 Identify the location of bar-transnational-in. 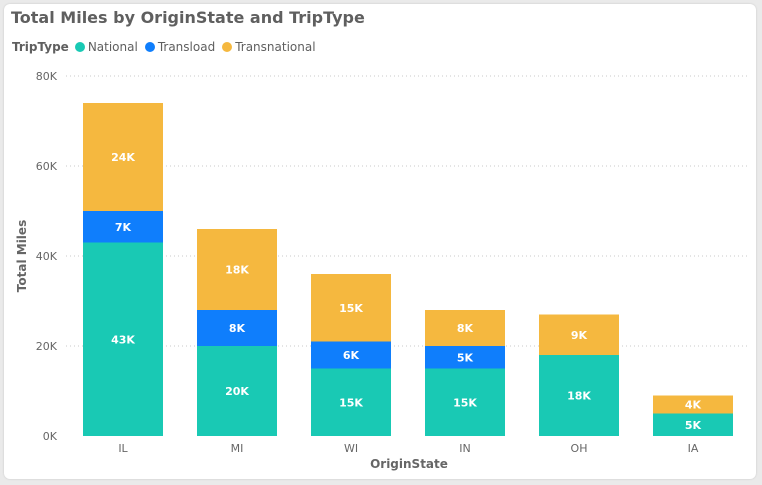
(465, 328).